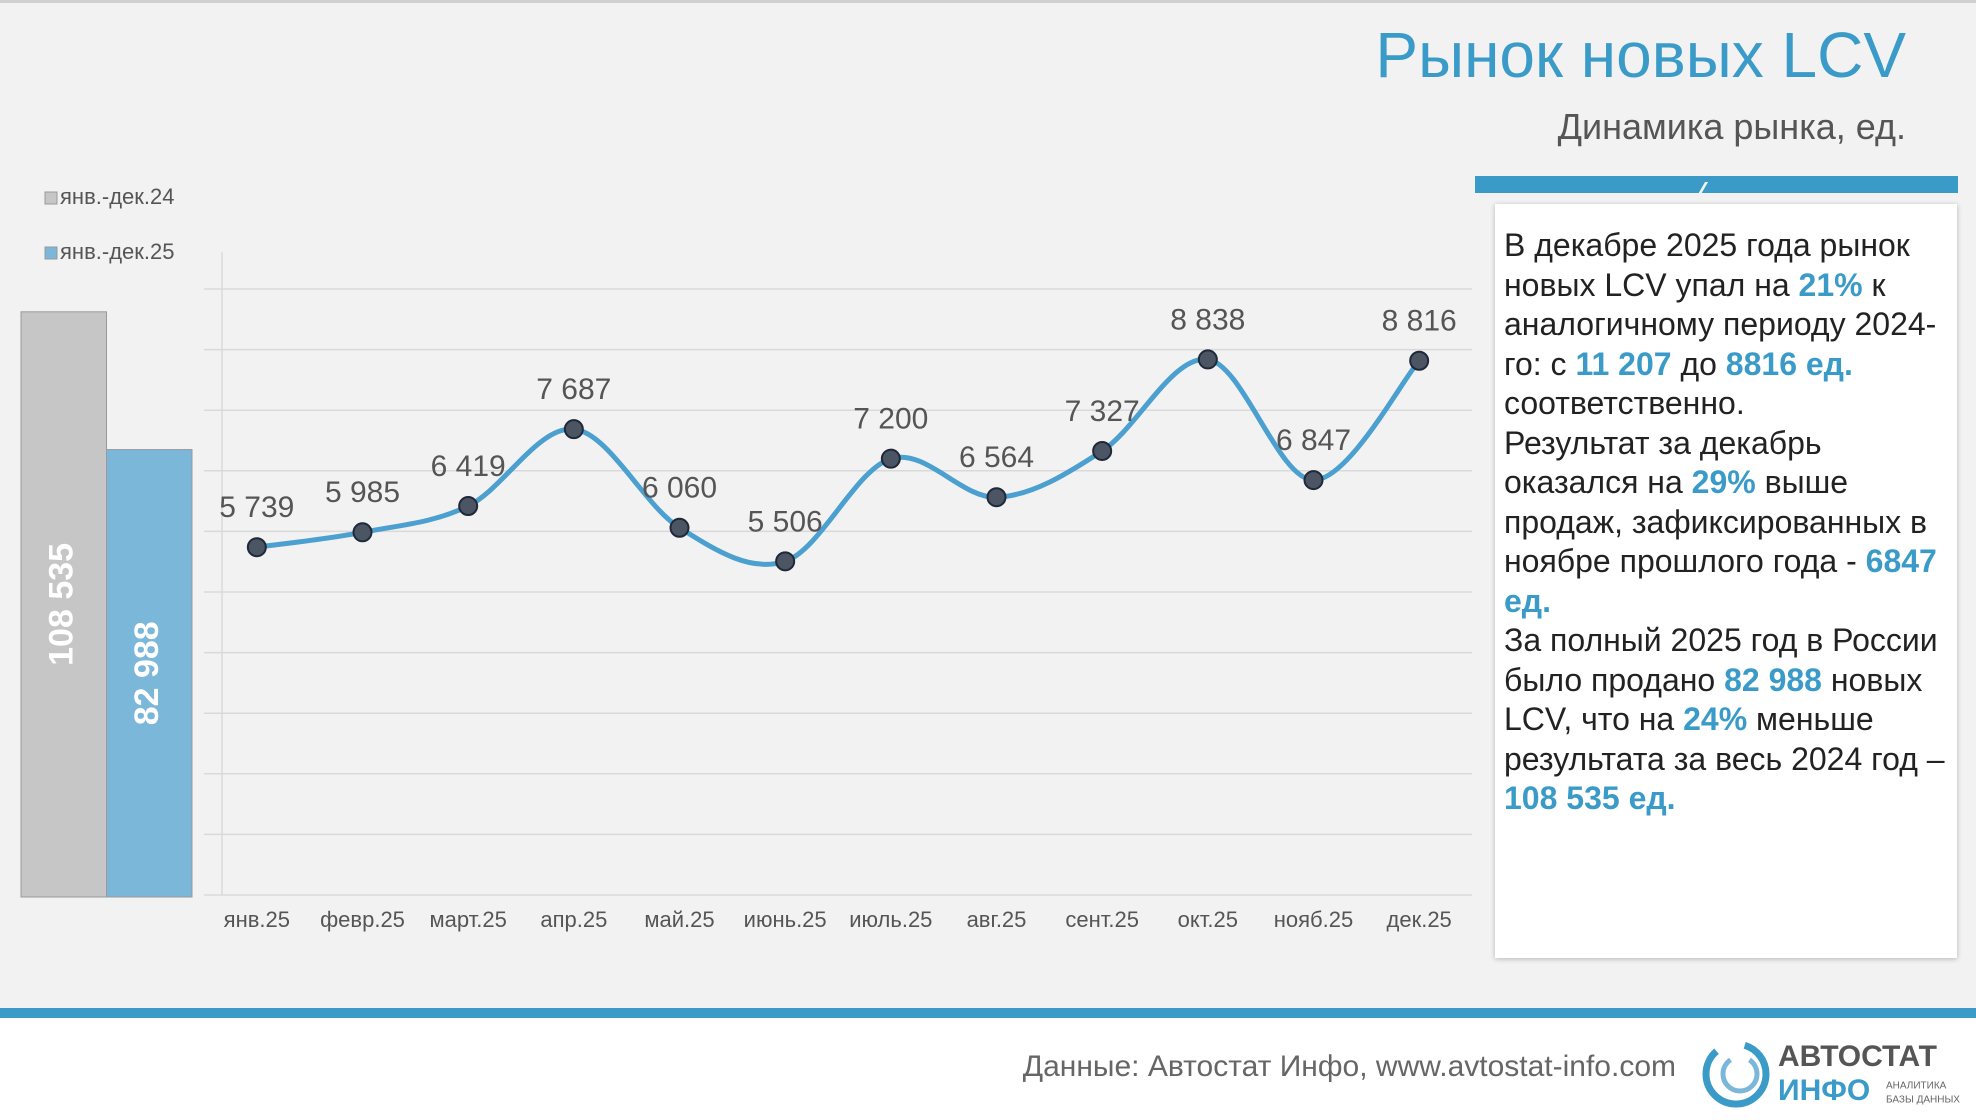 Image resolution: width=1976 pixels, height=1120 pixels. Describe the element at coordinates (1624, 403) in the screenshot. I see `text: соответственно.` at that location.